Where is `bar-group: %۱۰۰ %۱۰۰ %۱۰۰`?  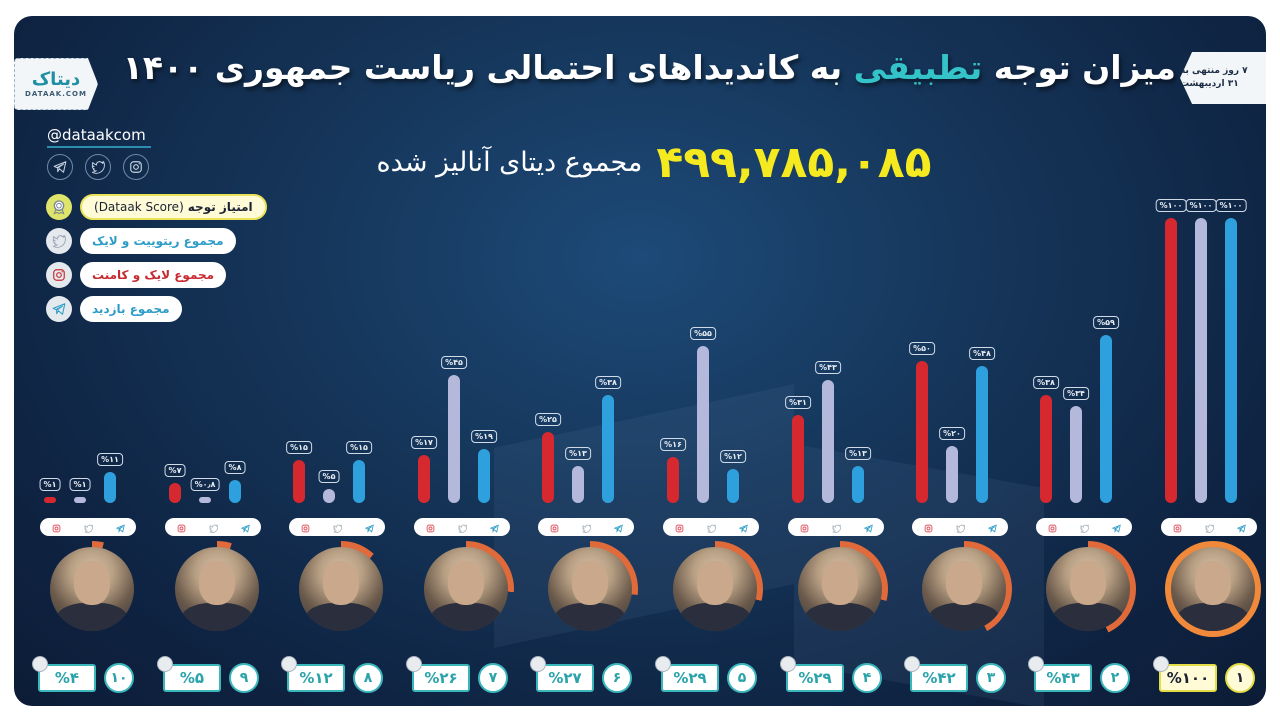
bar-group: %۱۰۰ %۱۰۰ %۱۰۰ is located at coordinates (1208, 356).